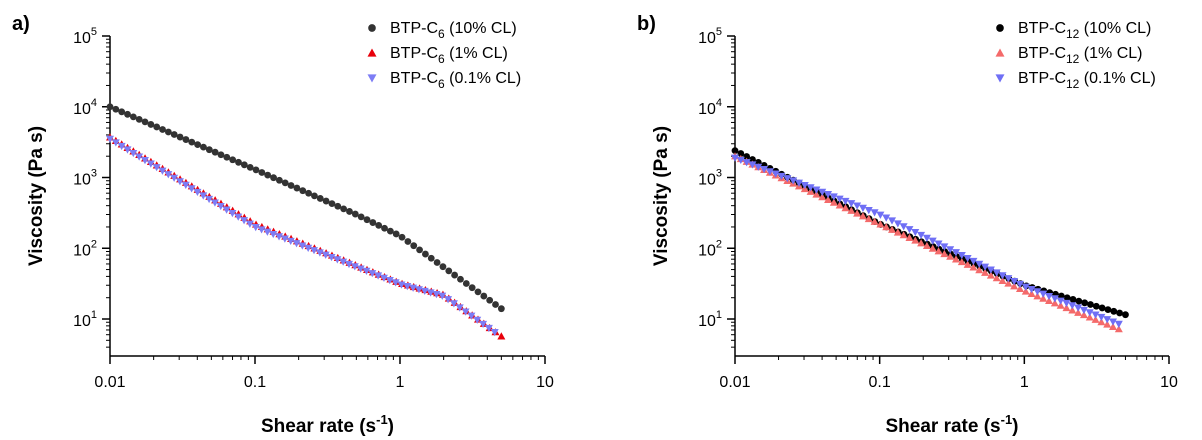 This screenshot has height=440, width=1202. I want to click on legend-label: BTP-C12 (0.1% CL), so click(1087, 80).